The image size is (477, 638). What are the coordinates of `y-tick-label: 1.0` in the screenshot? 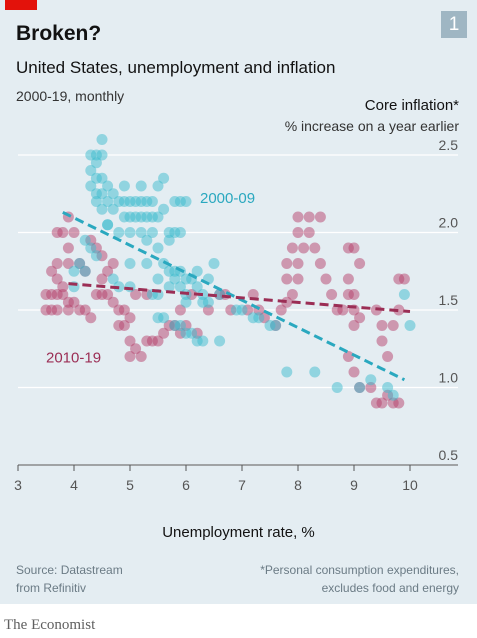 It's located at (449, 378).